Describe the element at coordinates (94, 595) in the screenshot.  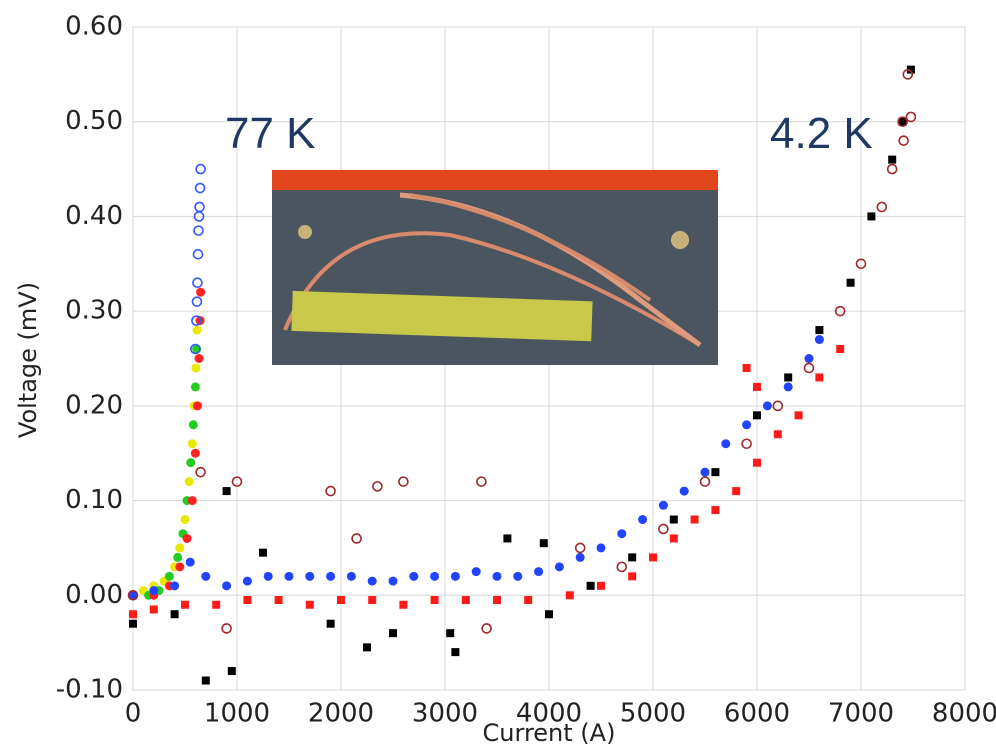
I see `y-tick-label: 0.00` at that location.